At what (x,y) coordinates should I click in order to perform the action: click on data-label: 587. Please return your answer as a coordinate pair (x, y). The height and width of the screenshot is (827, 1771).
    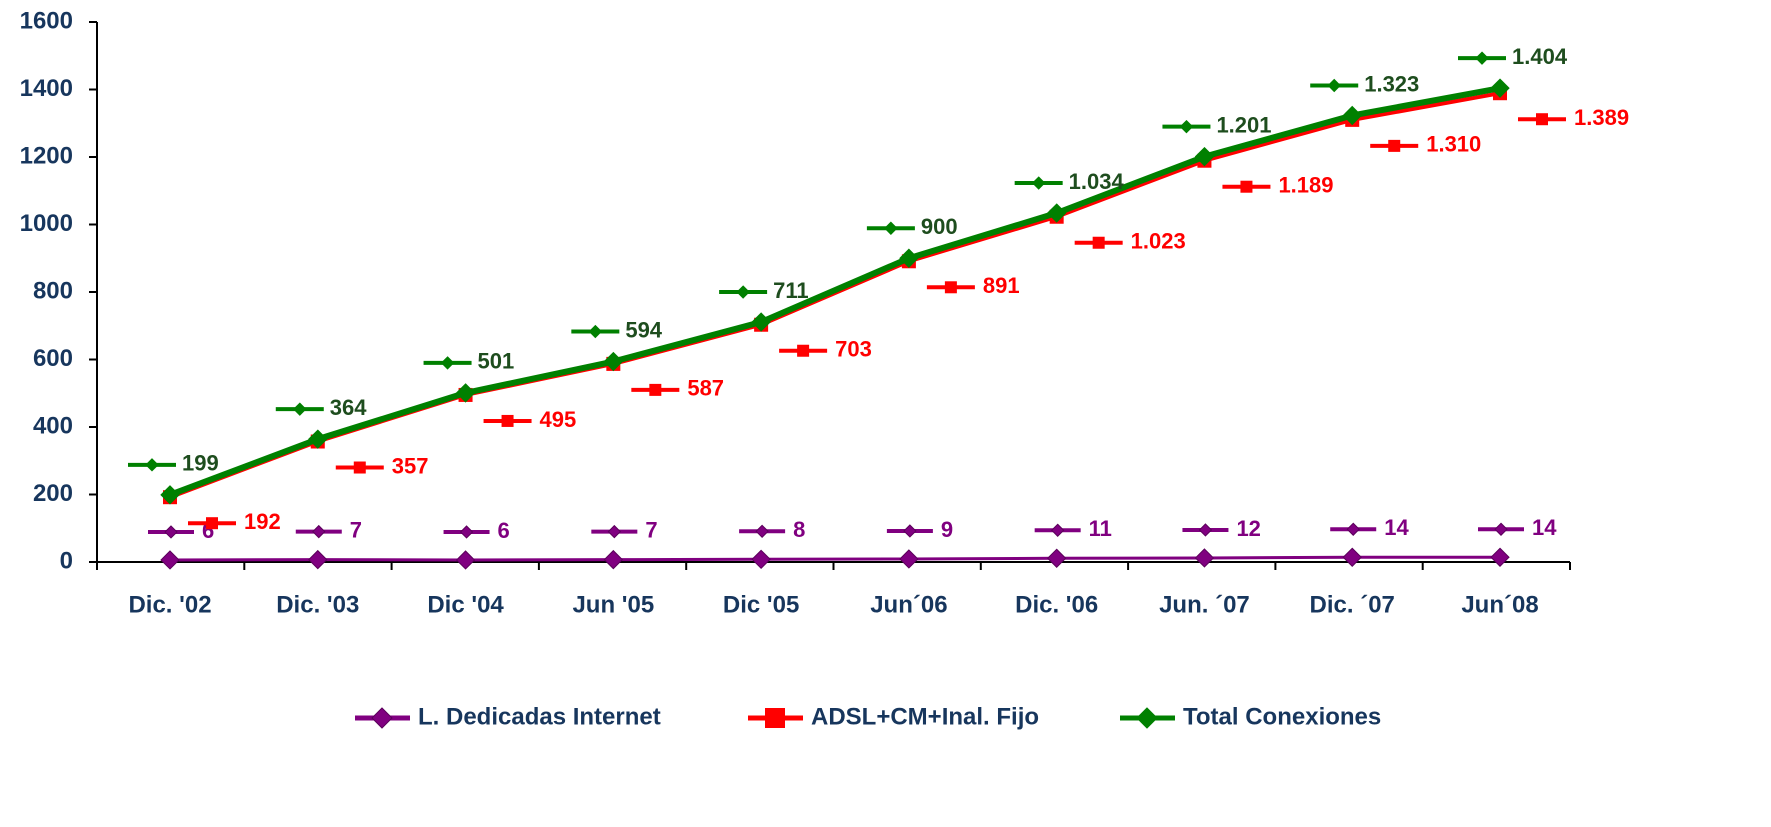
    Looking at the image, I should click on (705, 388).